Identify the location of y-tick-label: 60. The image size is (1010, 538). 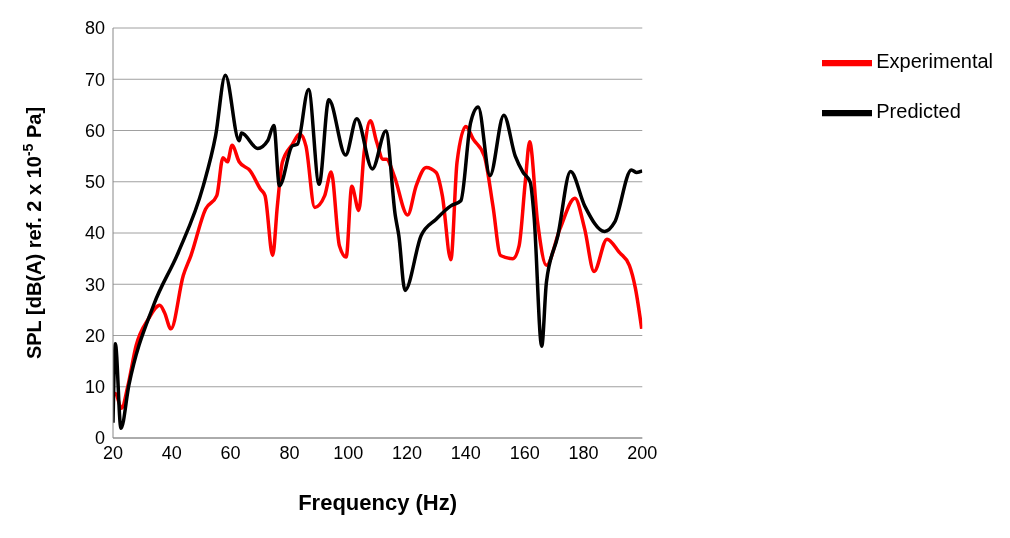
(94, 130).